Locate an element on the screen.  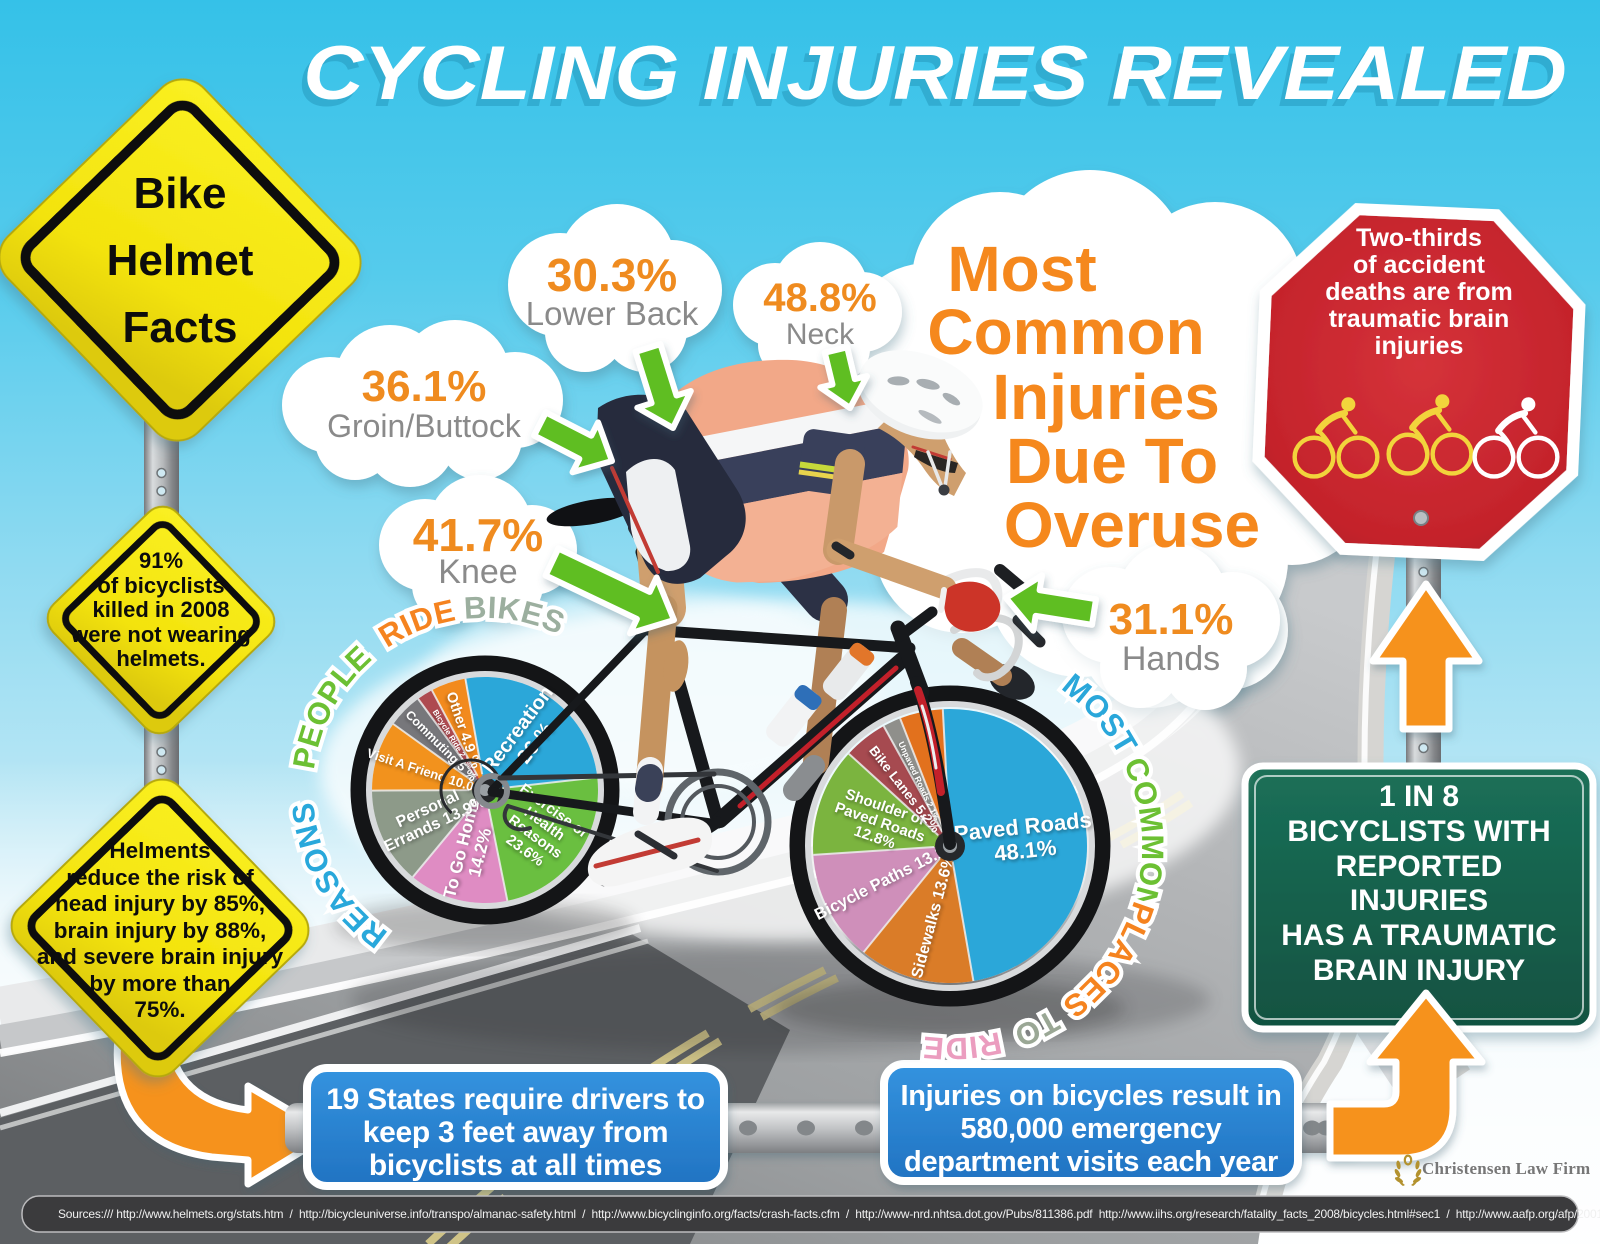
svg-text: RIDE is located at coordinates (962, 1045).